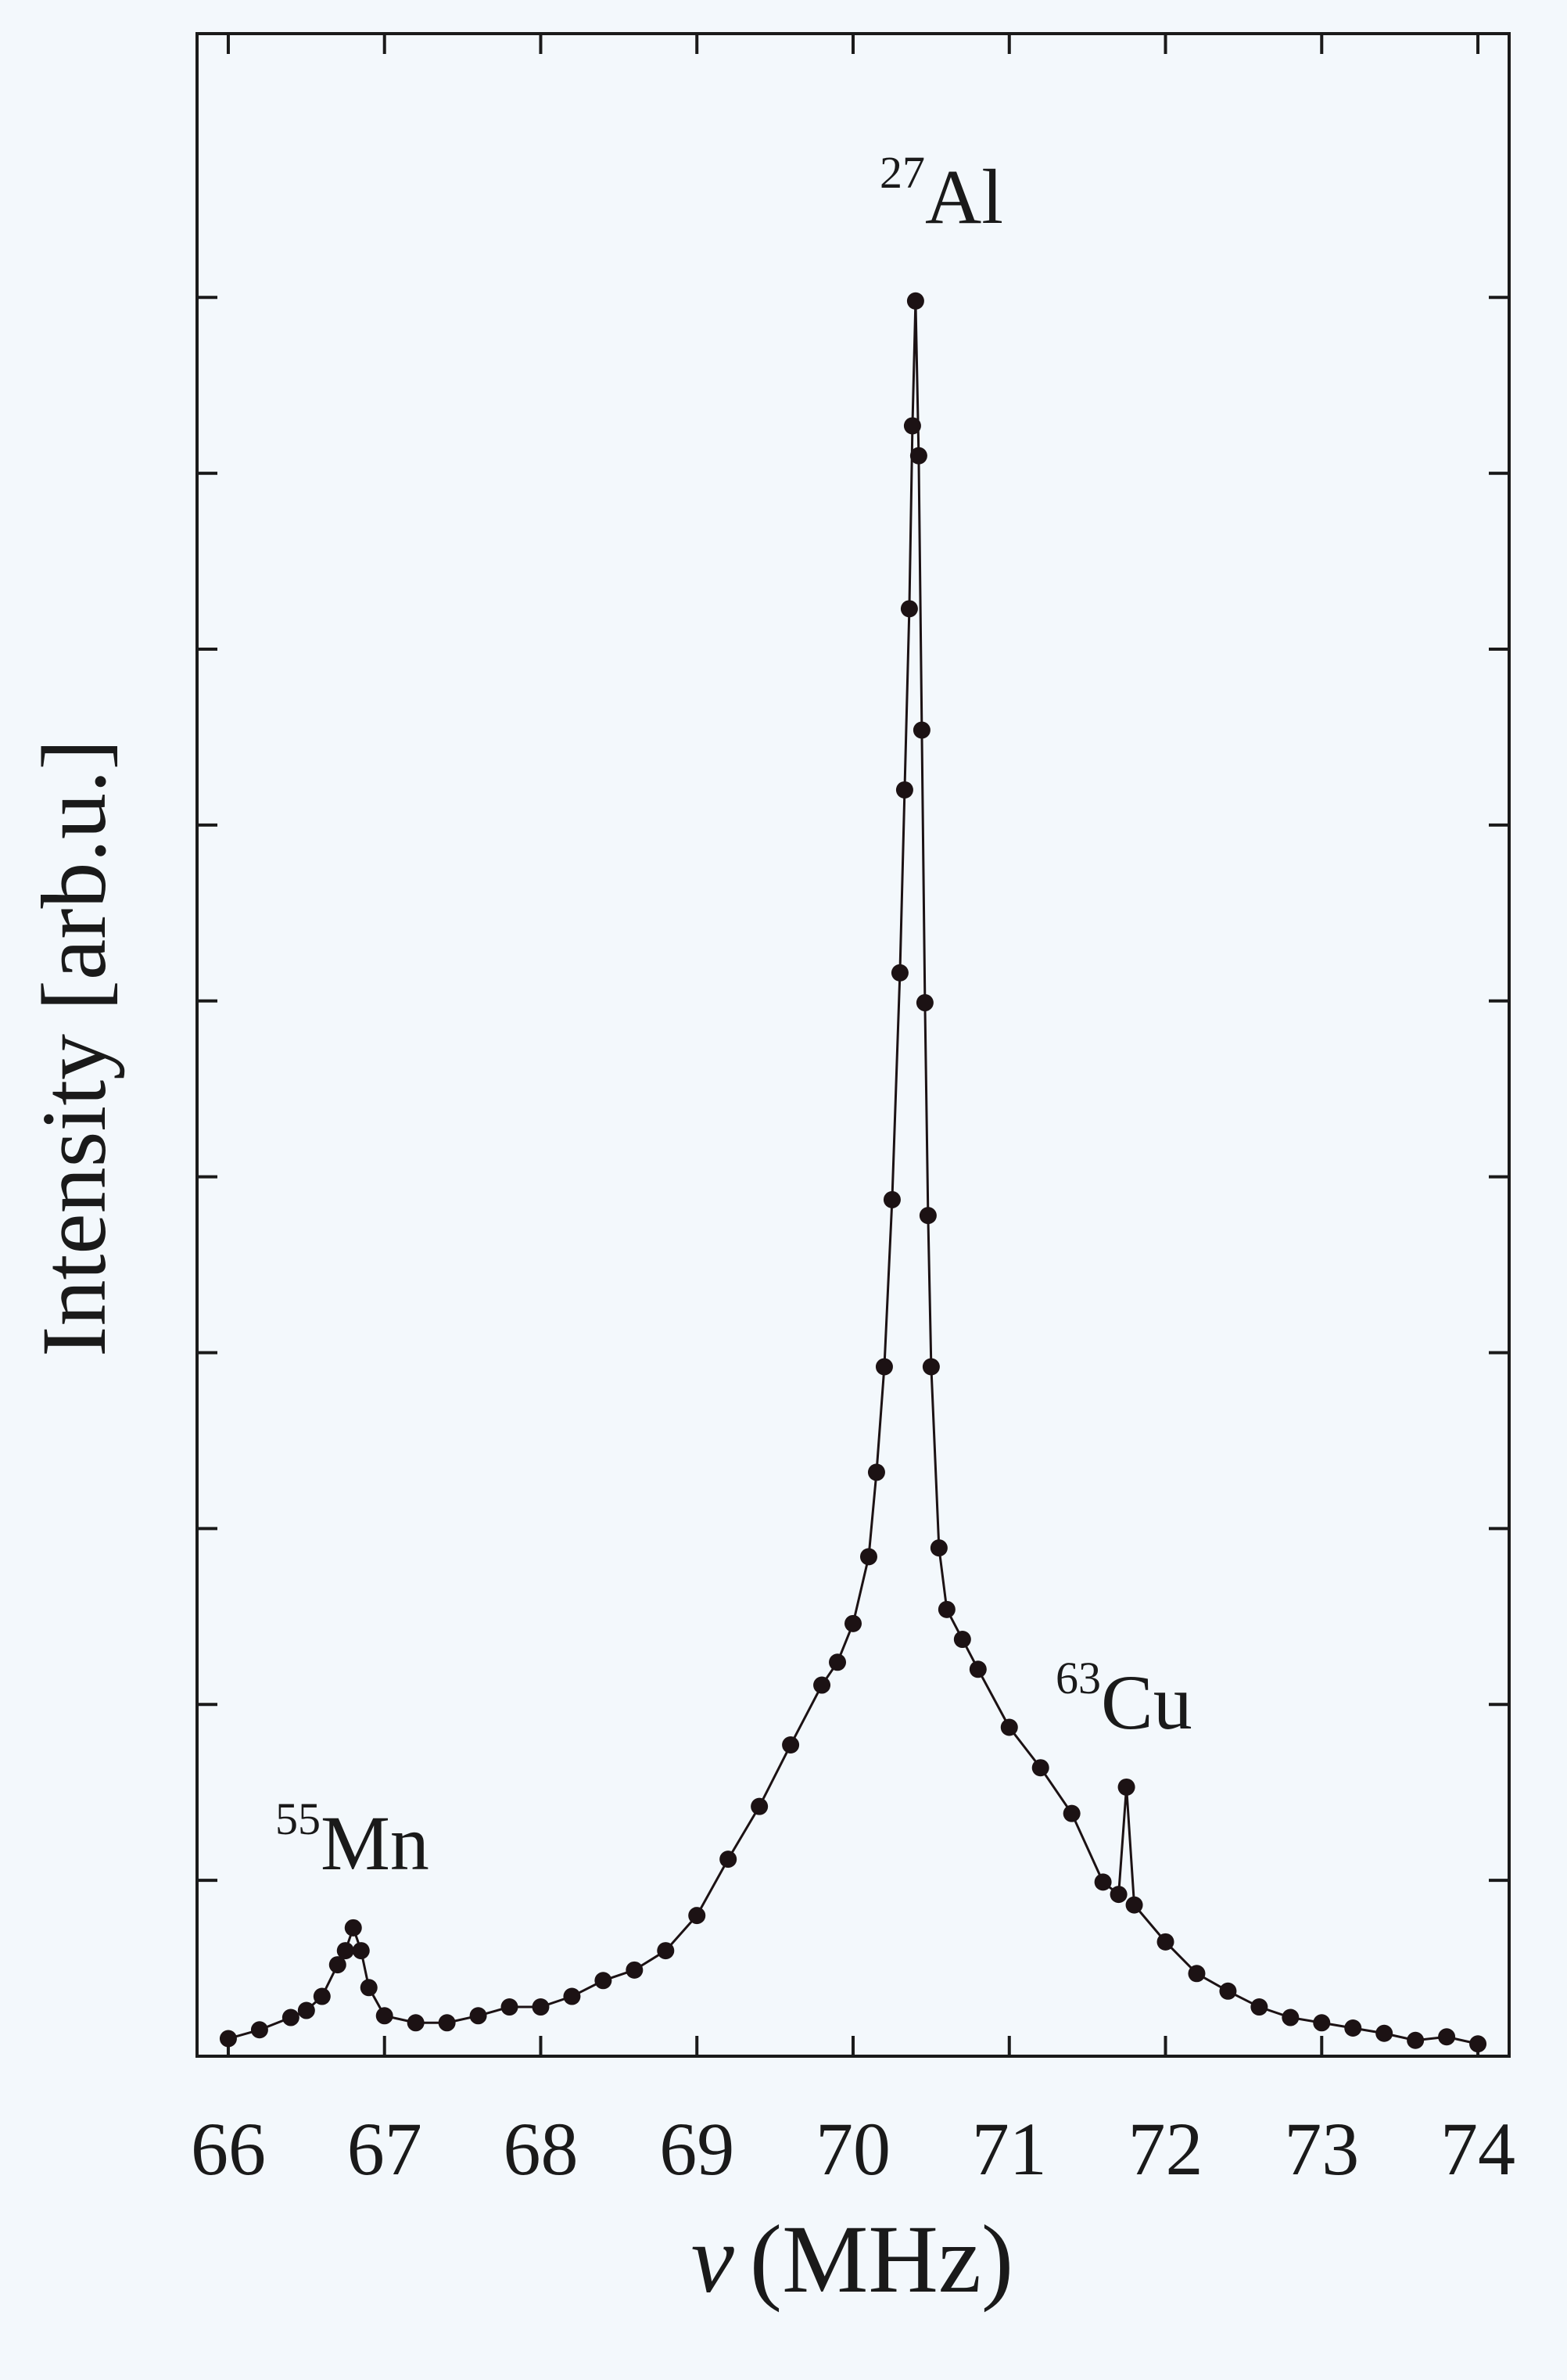 The width and height of the screenshot is (1567, 2380). What do you see at coordinates (1165, 2149) in the screenshot?
I see `x-tick-label: 72` at bounding box center [1165, 2149].